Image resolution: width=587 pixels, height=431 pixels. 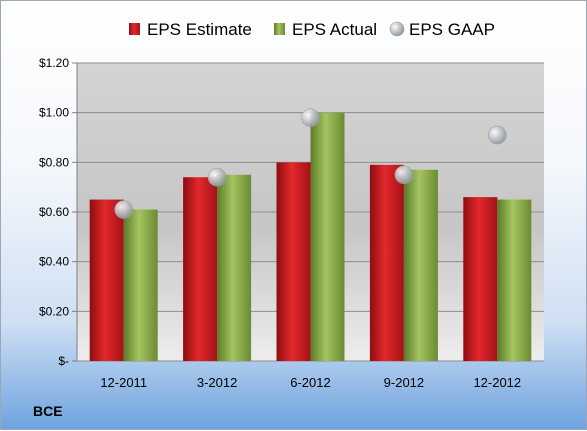 What do you see at coordinates (54, 311) in the screenshot?
I see `y-tick-label: $0.20` at bounding box center [54, 311].